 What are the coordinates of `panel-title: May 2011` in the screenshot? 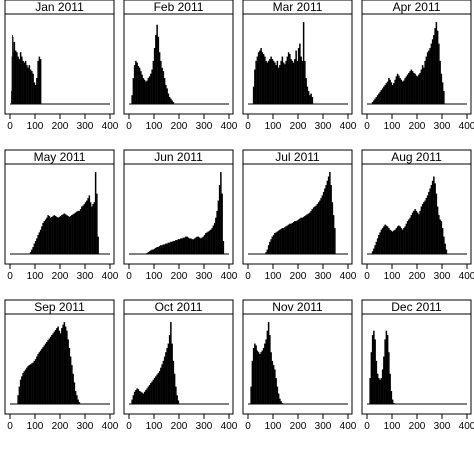 It's located at (60, 157).